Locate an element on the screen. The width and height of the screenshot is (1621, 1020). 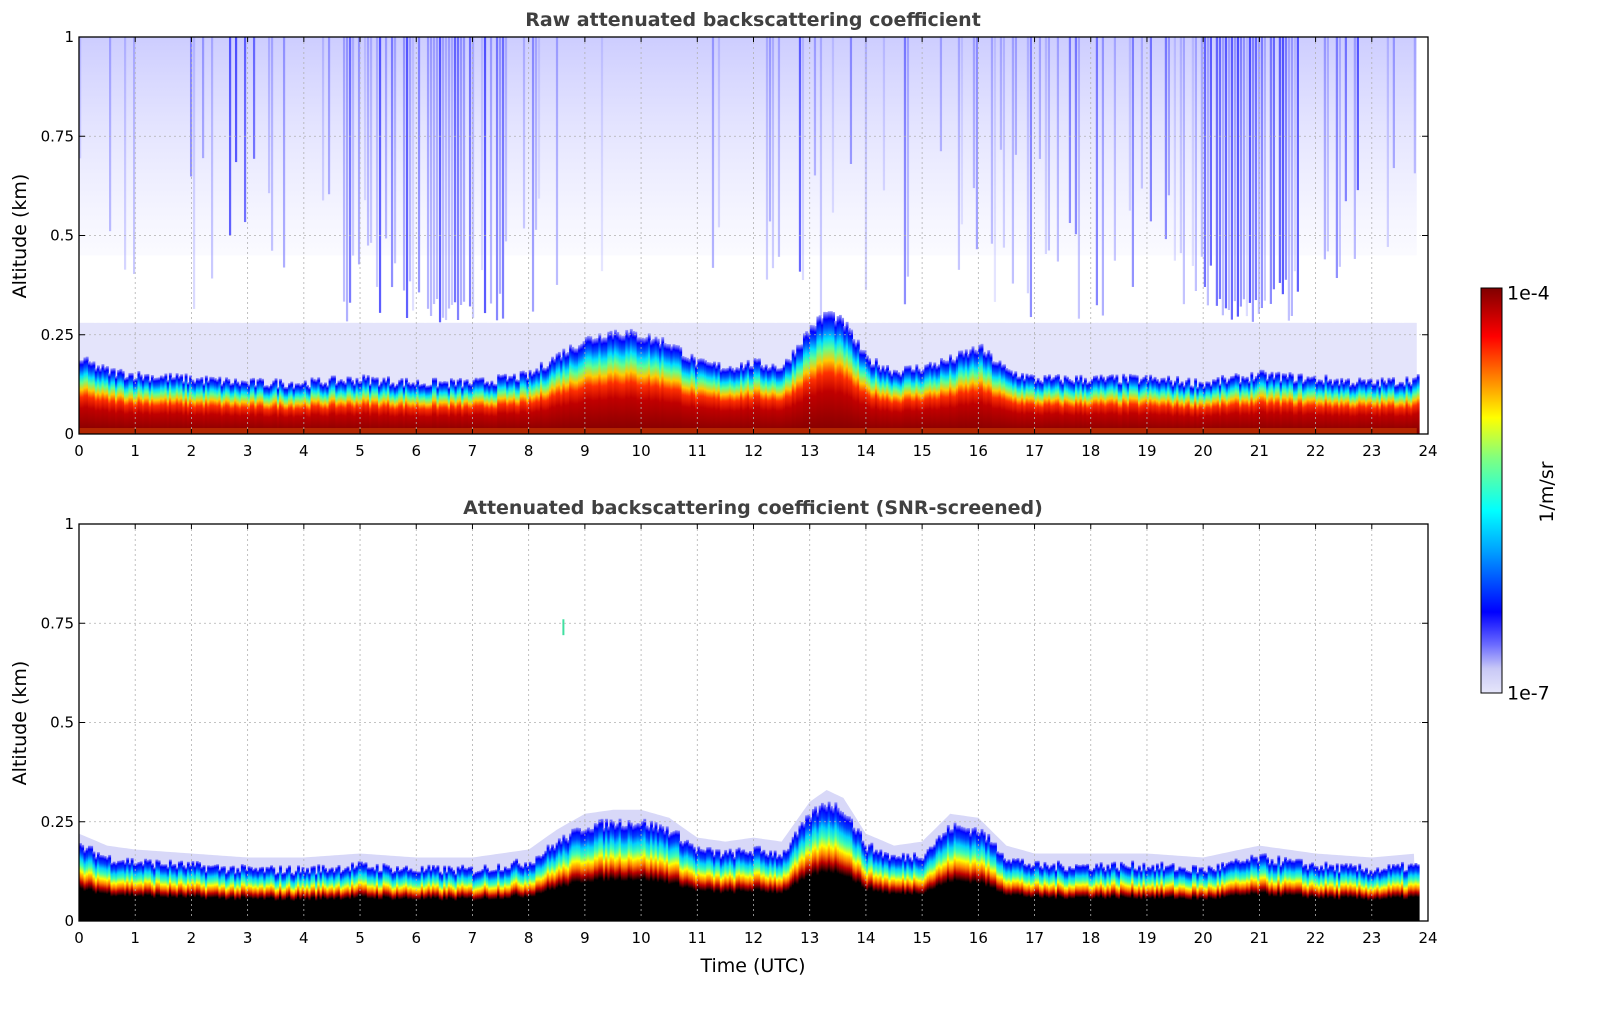
x-tick-label: 11 is located at coordinates (697, 451).